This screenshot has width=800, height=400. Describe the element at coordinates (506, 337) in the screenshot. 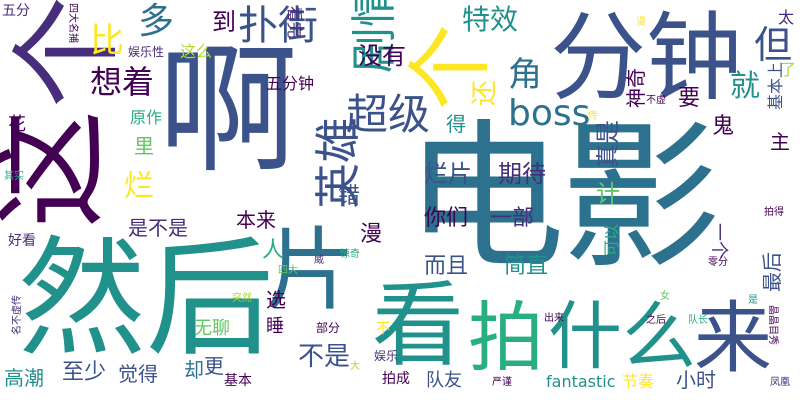

I see `word-pai: 拍` at that location.